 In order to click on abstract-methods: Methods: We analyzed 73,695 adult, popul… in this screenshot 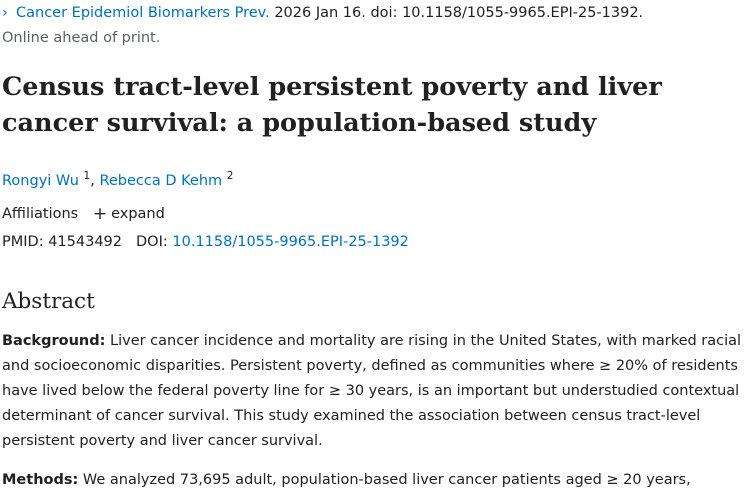, I will do `click(374, 480)`.